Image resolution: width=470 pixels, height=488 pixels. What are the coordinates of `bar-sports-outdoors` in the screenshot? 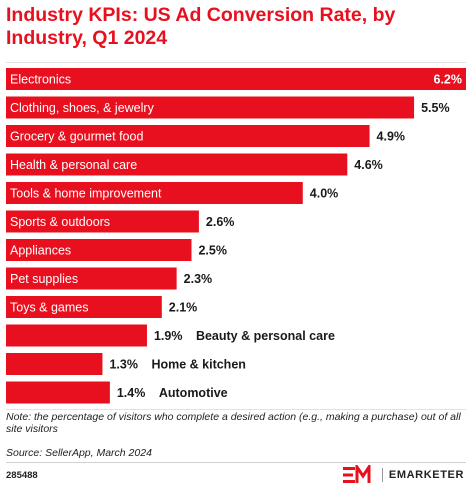 It's located at (102, 221).